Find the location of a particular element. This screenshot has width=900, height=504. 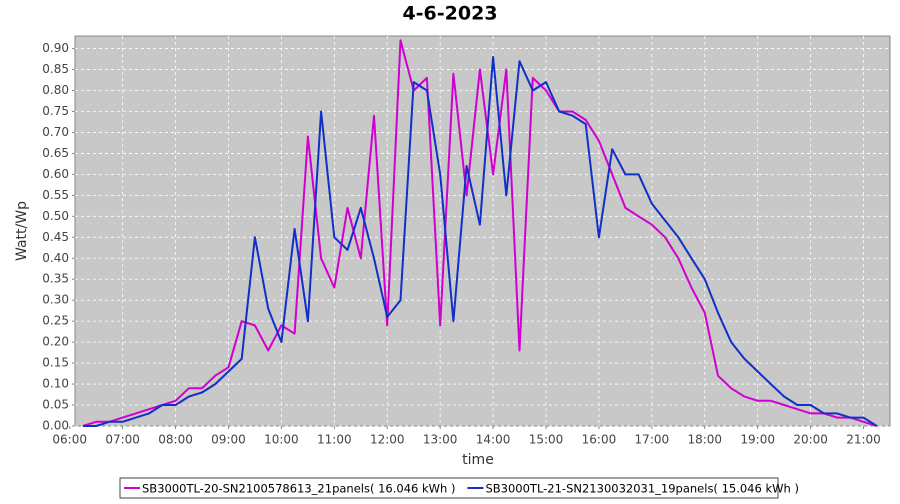

y-tick-label: 0.85 is located at coordinates (55, 69).